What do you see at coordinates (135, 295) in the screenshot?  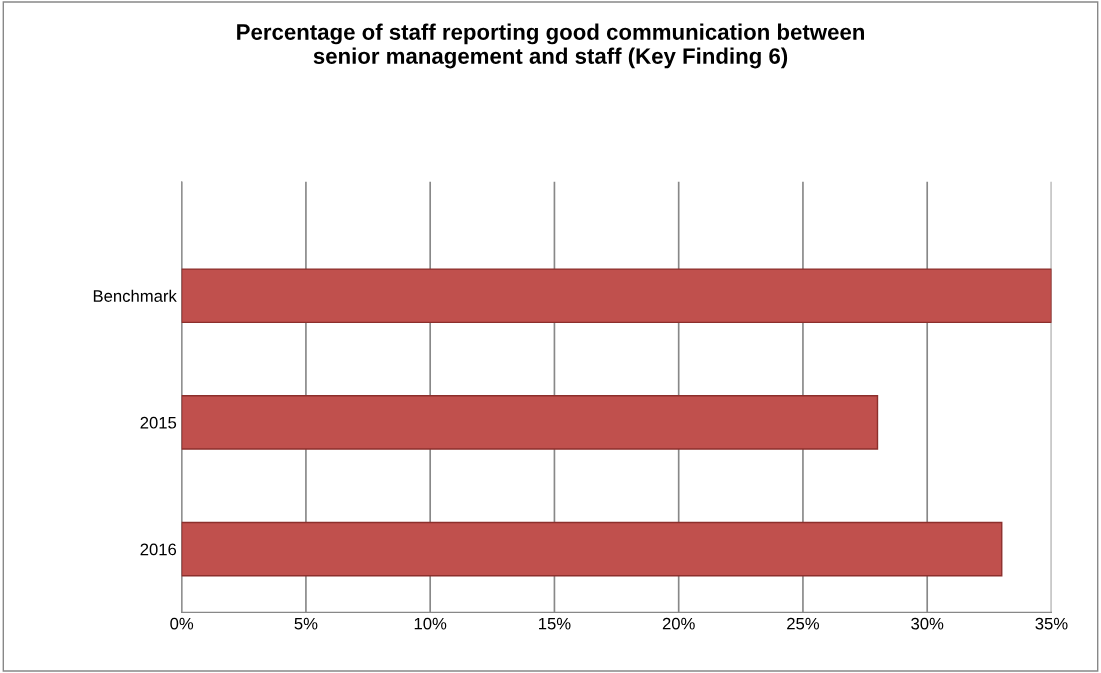 I see `y-tick-label: Benchmark` at bounding box center [135, 295].